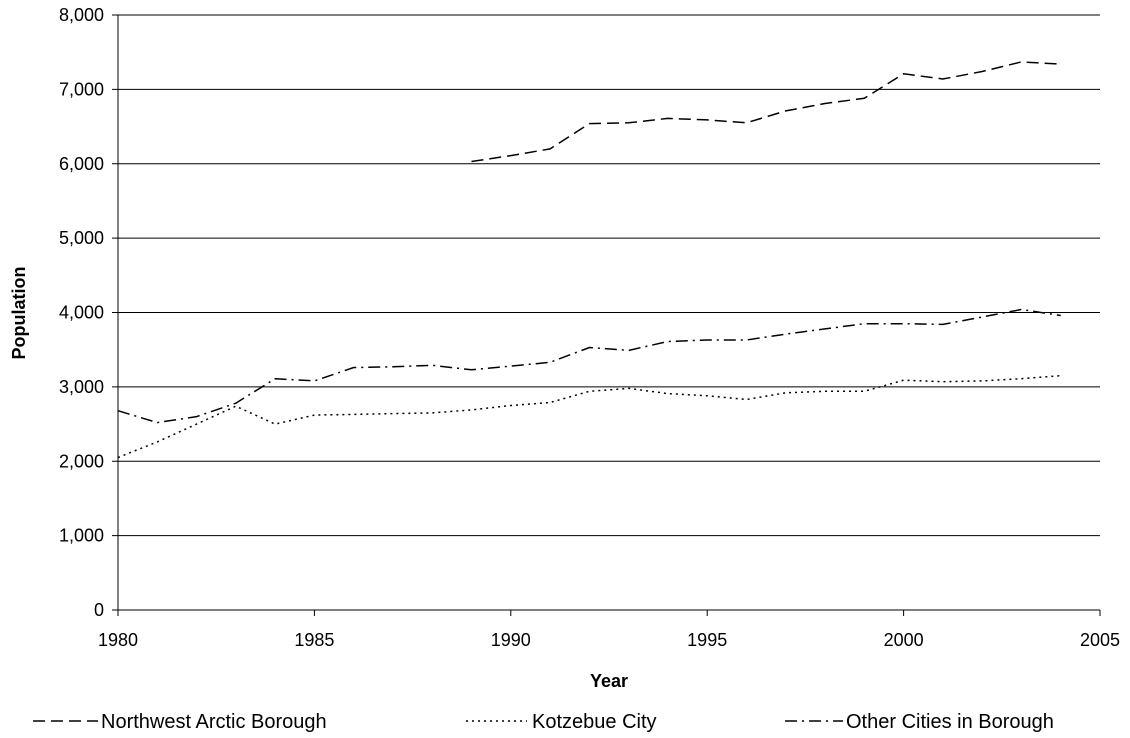 This screenshot has height=738, width=1130. Describe the element at coordinates (81, 461) in the screenshot. I see `y-tick-label: 2,000` at that location.